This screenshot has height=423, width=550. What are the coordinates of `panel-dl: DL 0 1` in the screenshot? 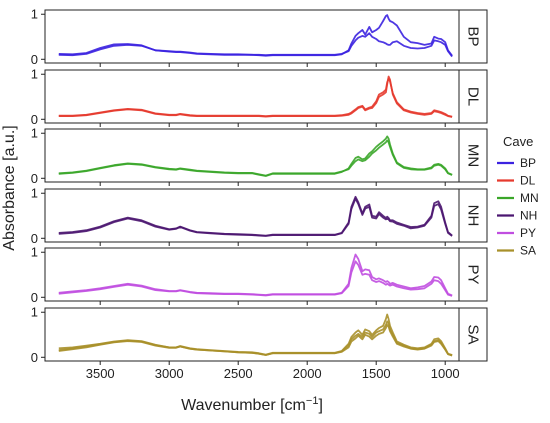 It's located at (259, 97).